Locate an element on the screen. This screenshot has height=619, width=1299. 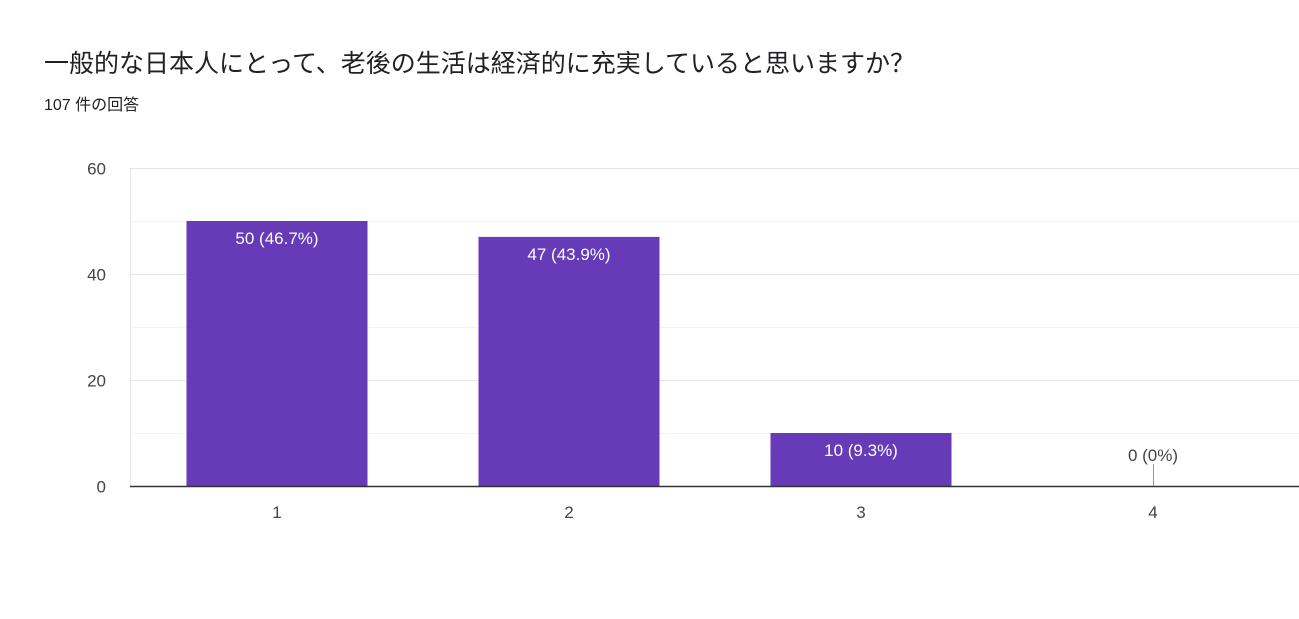
x-tick-label: 3 is located at coordinates (860, 512).